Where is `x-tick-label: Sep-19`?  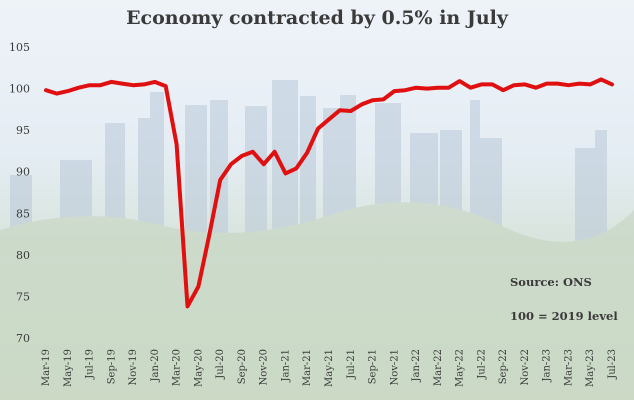
x-tick-label: Sep-19 is located at coordinates (111, 366).